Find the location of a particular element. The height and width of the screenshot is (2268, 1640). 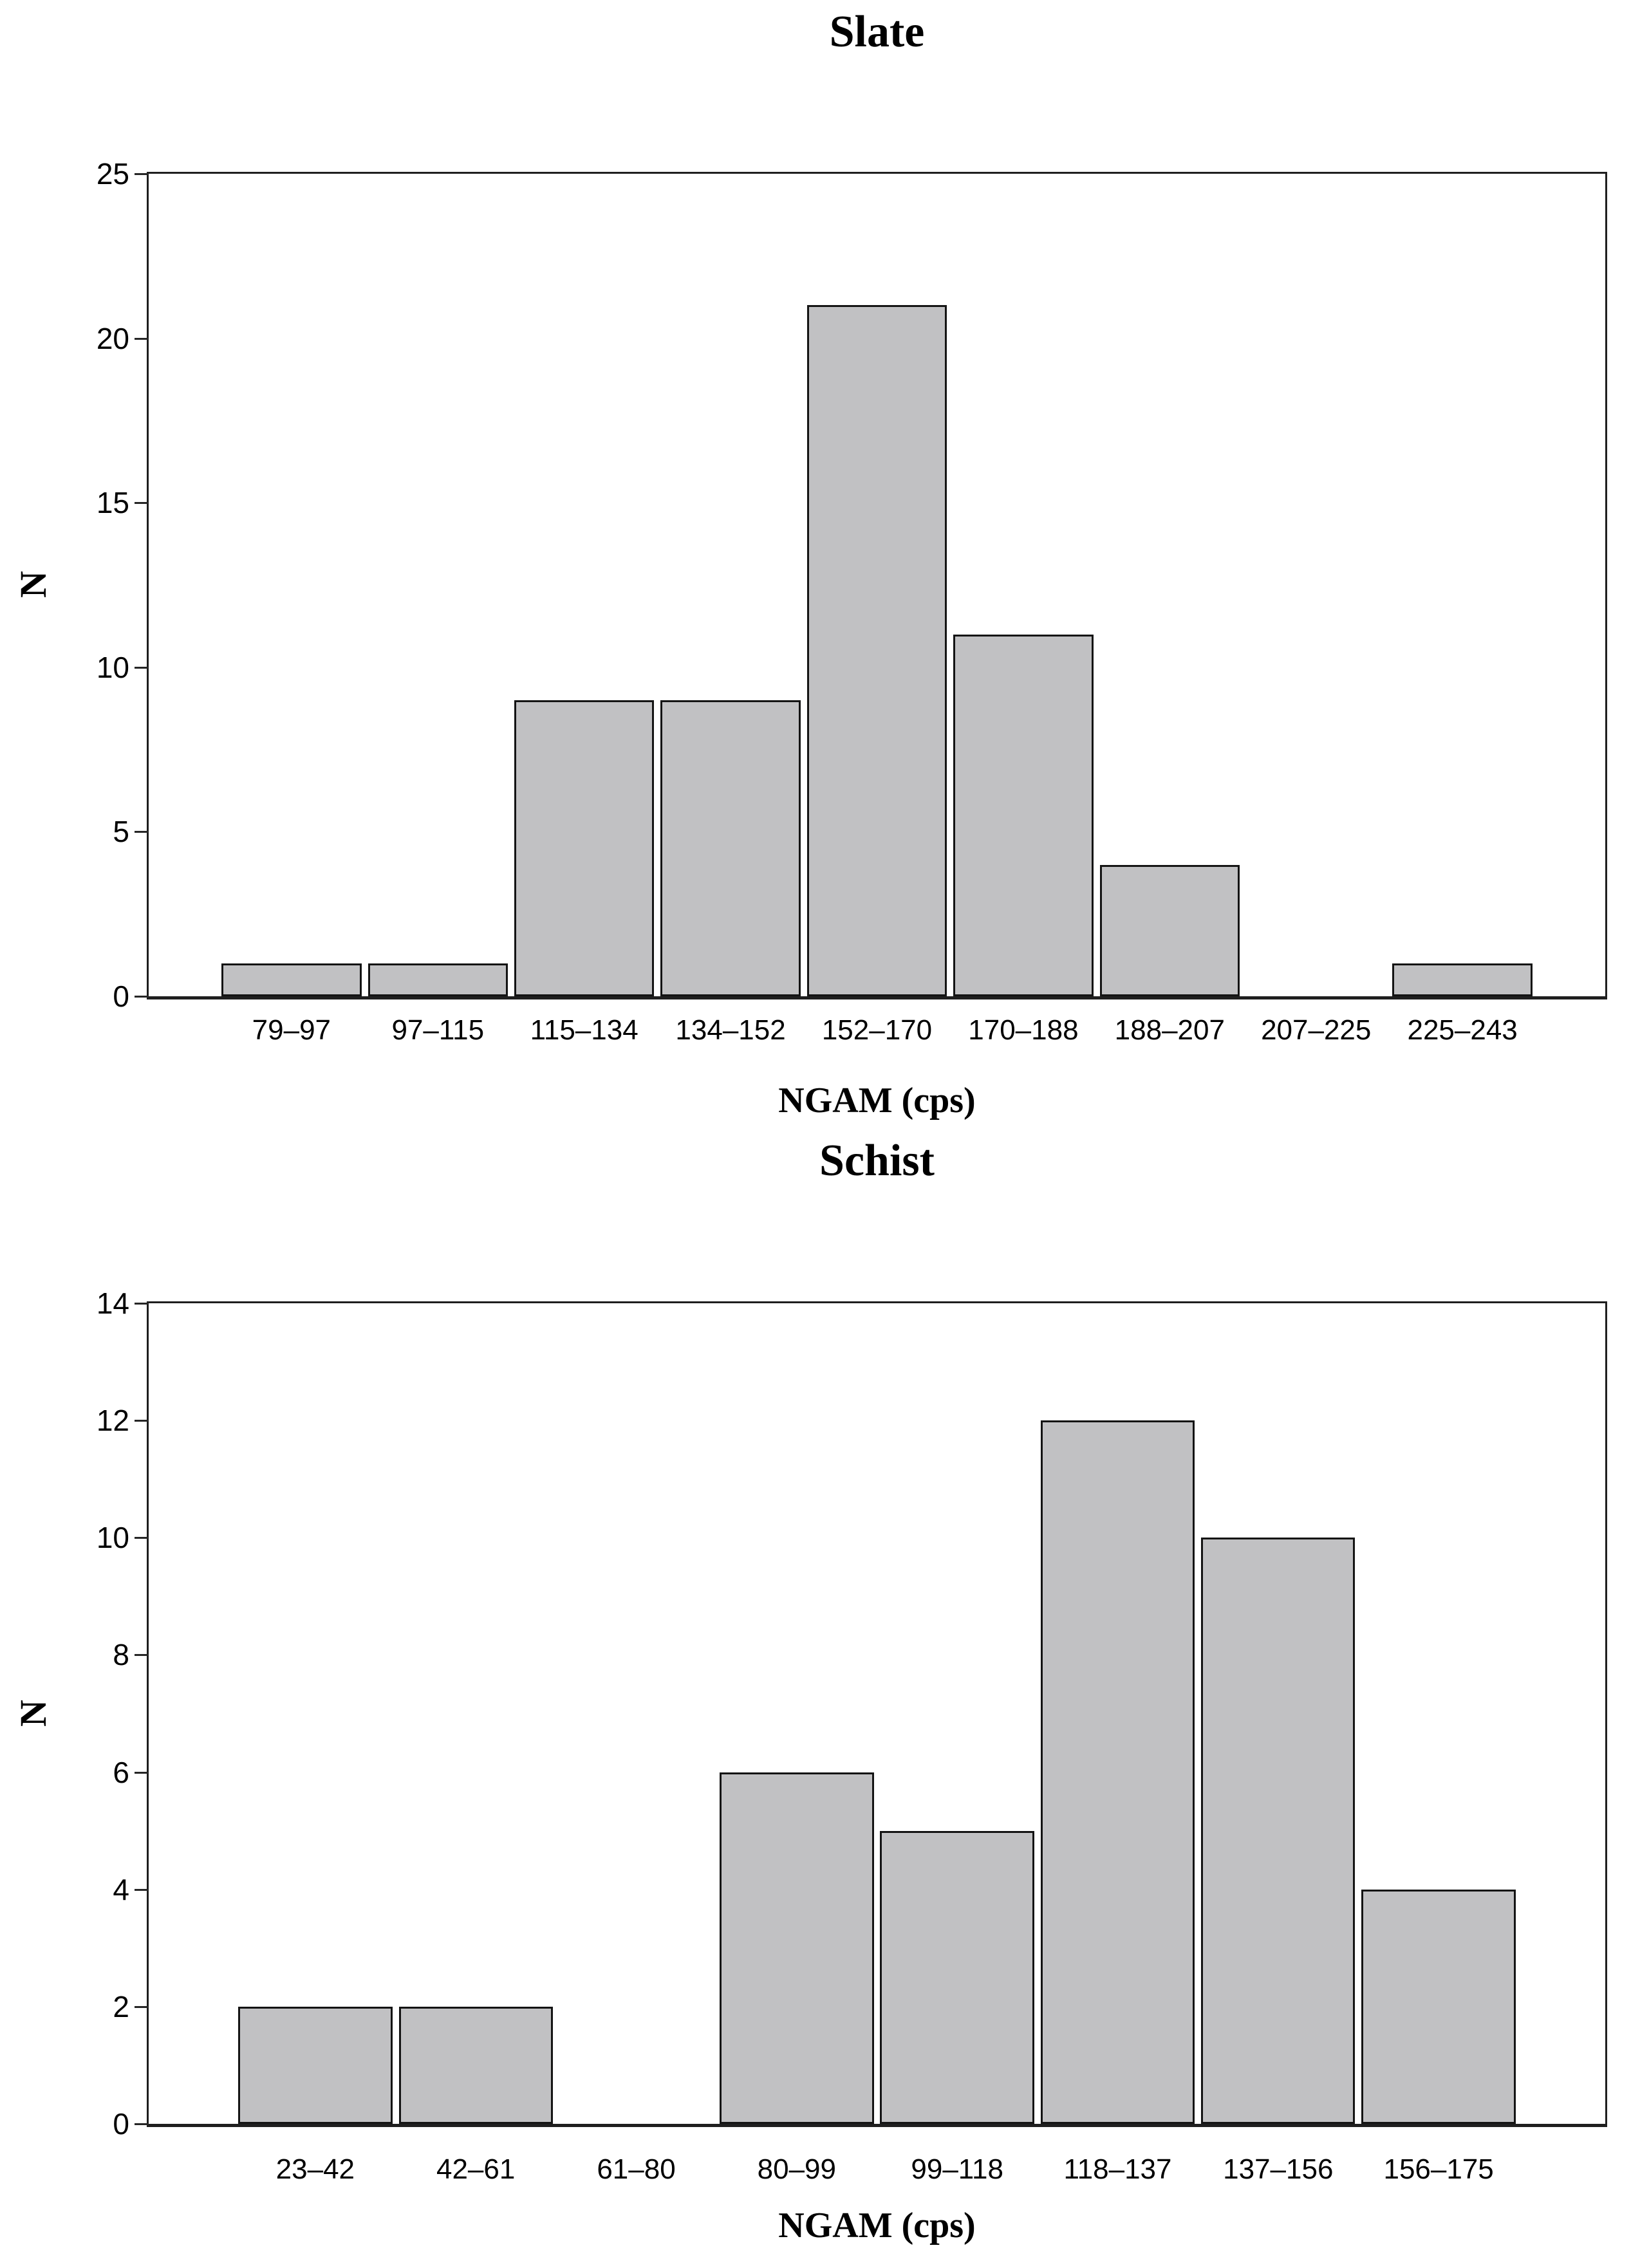

x-tick-label: 156–175 is located at coordinates (1439, 2169).